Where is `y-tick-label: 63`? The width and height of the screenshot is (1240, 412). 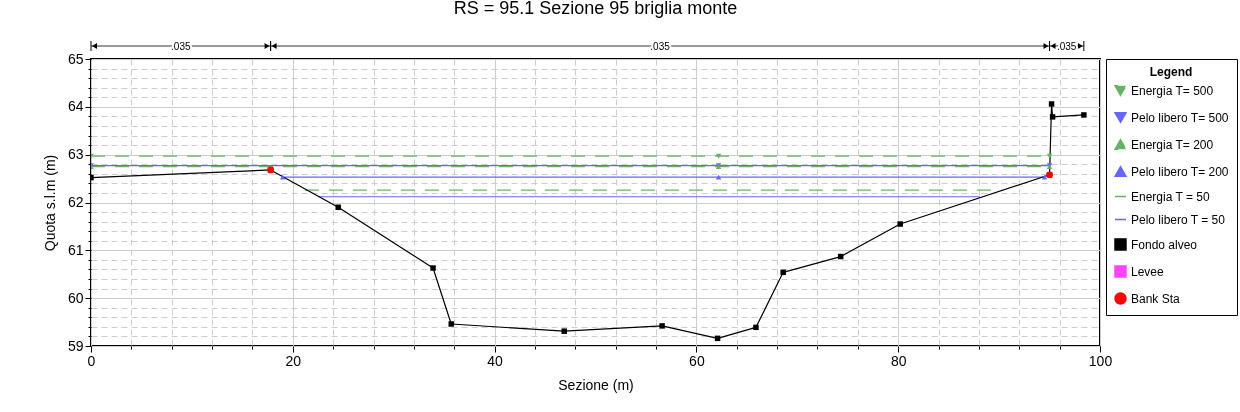
y-tick-label: 63 is located at coordinates (75, 154).